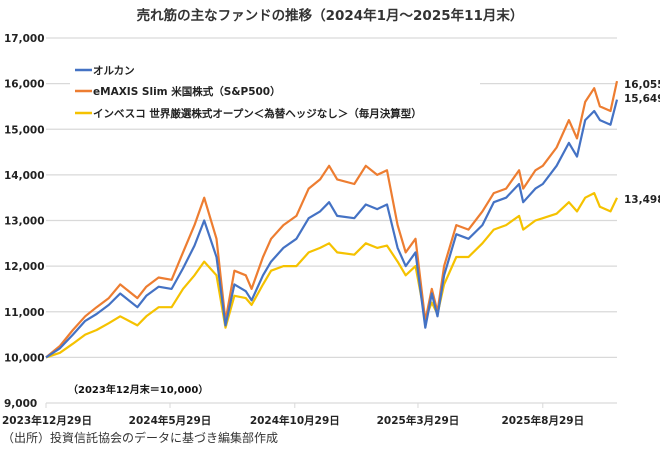  I want to click on end-value-labels: 15,649 16,055 13,498, so click(642, 142).